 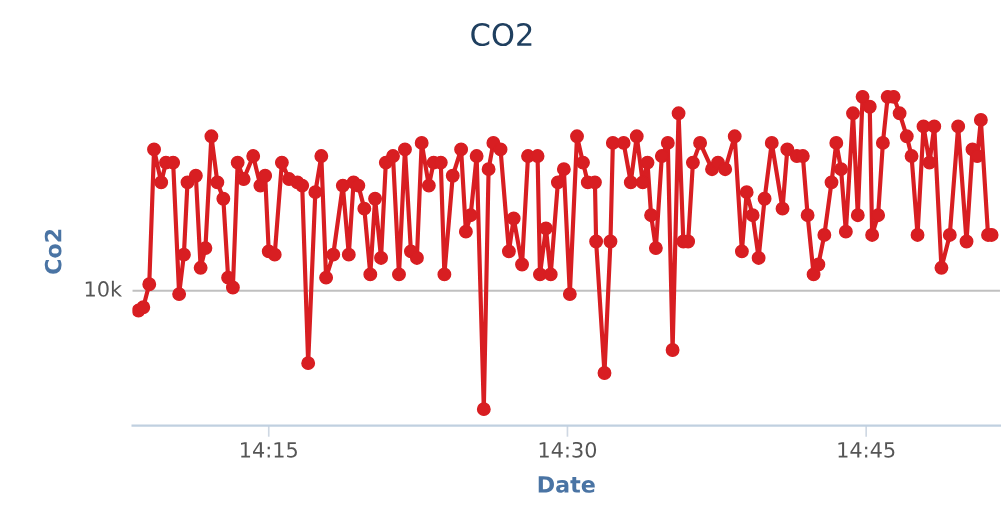 I want to click on x-tick-label: 14:15, so click(x=269, y=450).